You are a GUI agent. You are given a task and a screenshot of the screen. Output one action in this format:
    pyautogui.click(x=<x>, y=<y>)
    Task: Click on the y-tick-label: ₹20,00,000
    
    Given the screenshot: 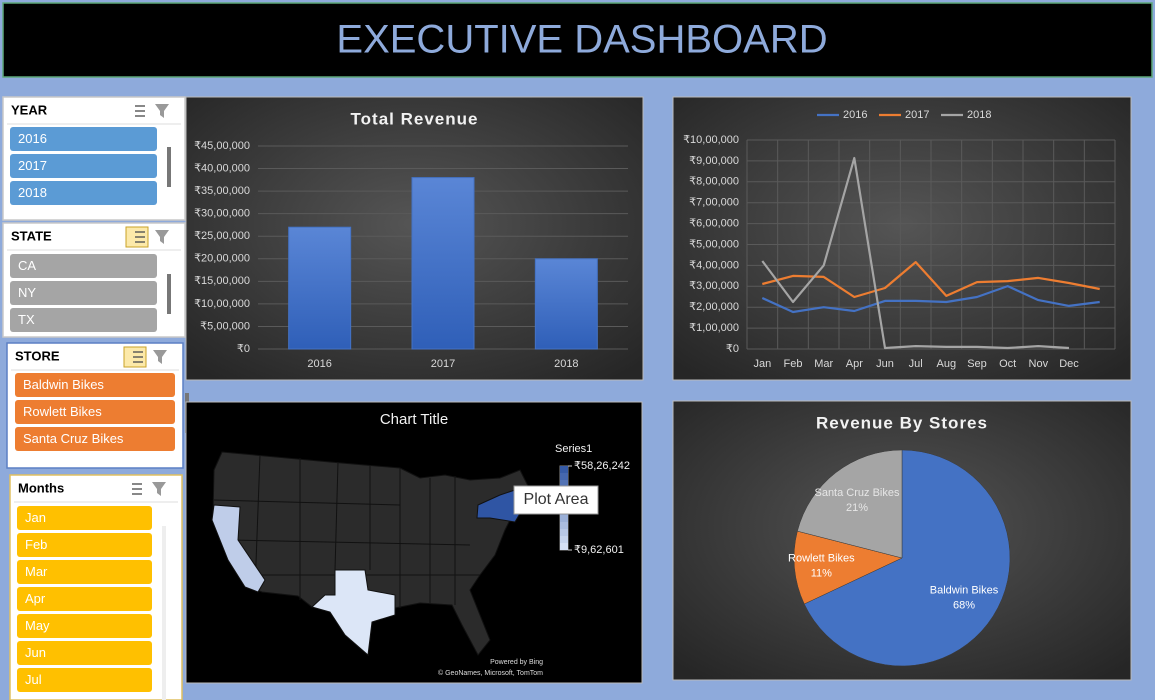 What is the action you would take?
    pyautogui.click(x=222, y=259)
    